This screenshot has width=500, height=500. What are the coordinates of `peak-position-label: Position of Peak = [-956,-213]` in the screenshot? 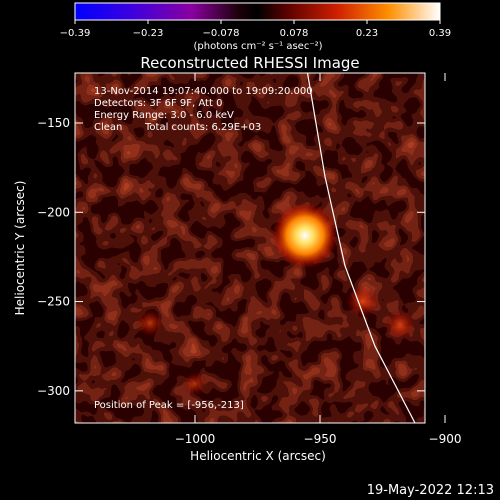 It's located at (169, 405).